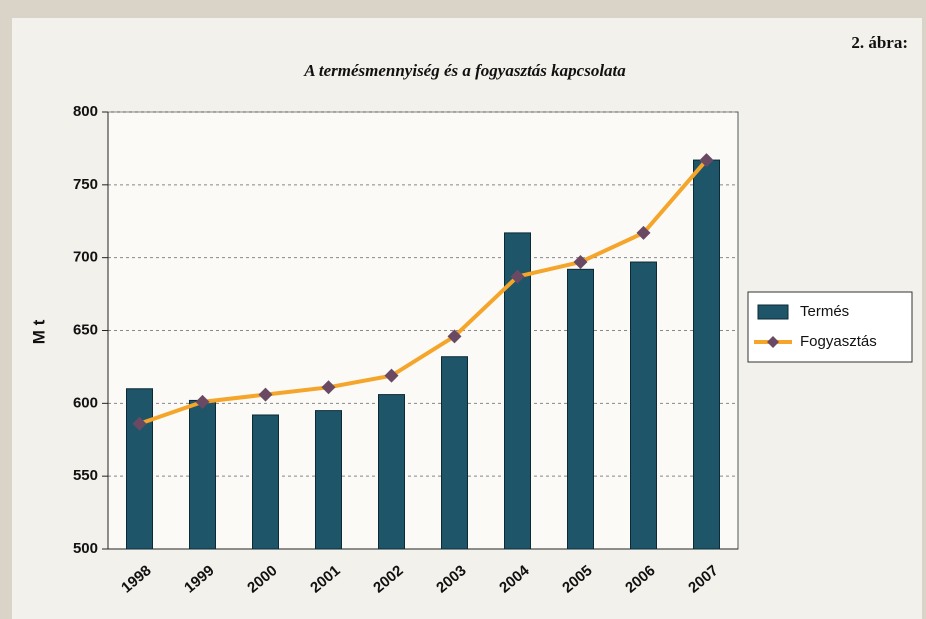 This screenshot has width=926, height=619. Describe the element at coordinates (38, 331) in the screenshot. I see `y-axis-label: M t` at that location.